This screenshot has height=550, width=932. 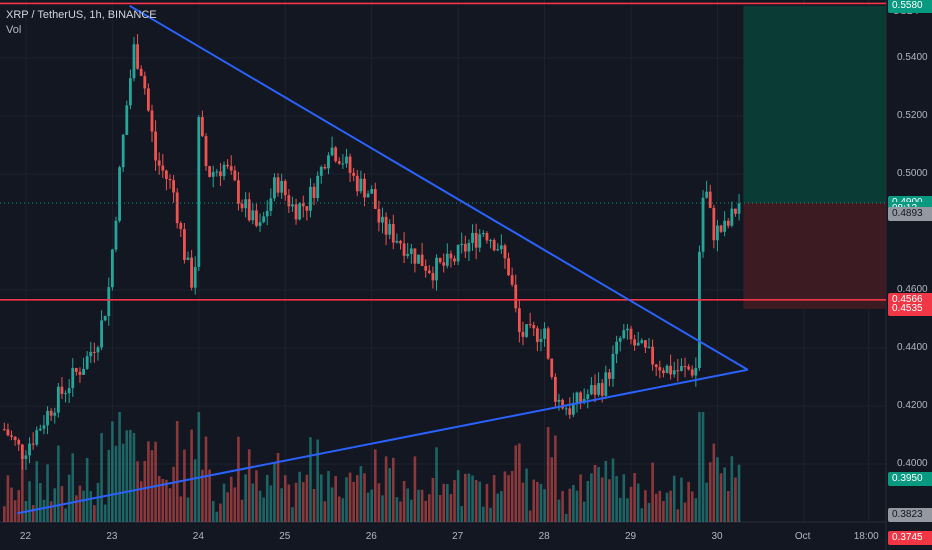 What do you see at coordinates (912, 347) in the screenshot?
I see `price-tick-label: 0.4400` at bounding box center [912, 347].